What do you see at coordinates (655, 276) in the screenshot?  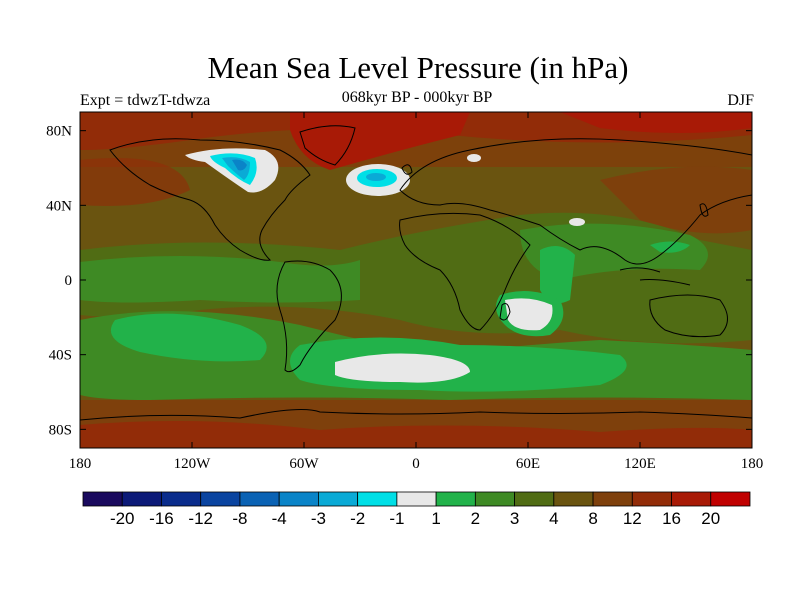 I see `coast-indonesia` at bounding box center [655, 276].